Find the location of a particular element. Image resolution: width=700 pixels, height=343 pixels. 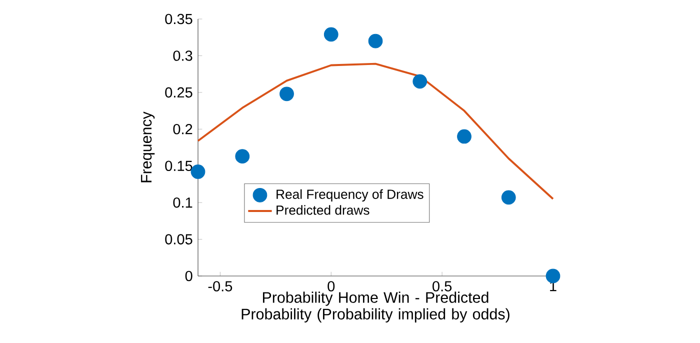

legend-label: Real Frequency of Draws is located at coordinates (350, 195).